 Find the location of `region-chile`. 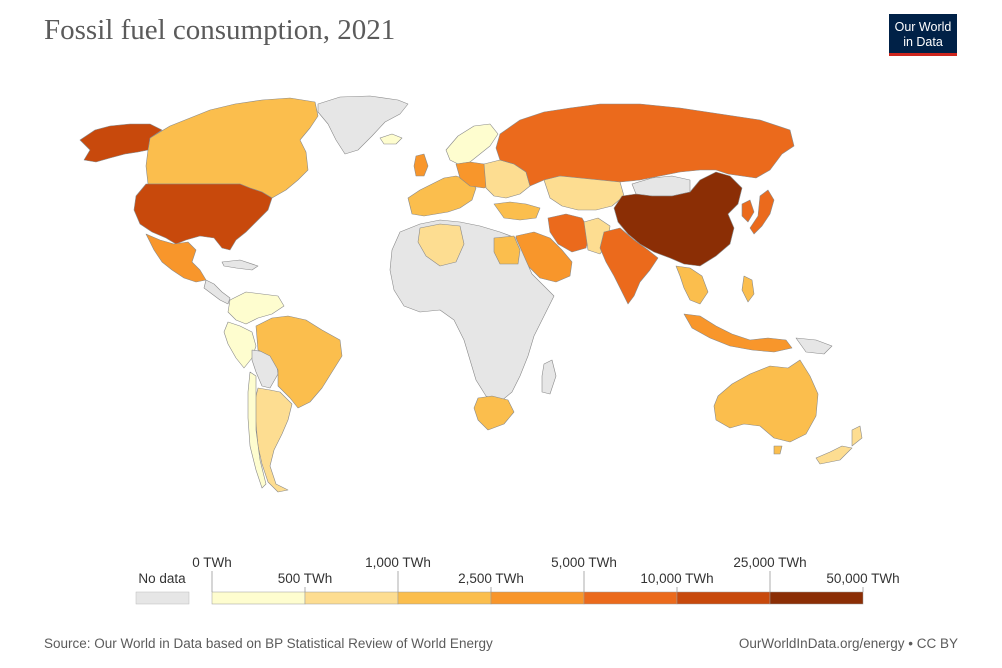

region-chile is located at coordinates (257, 430).